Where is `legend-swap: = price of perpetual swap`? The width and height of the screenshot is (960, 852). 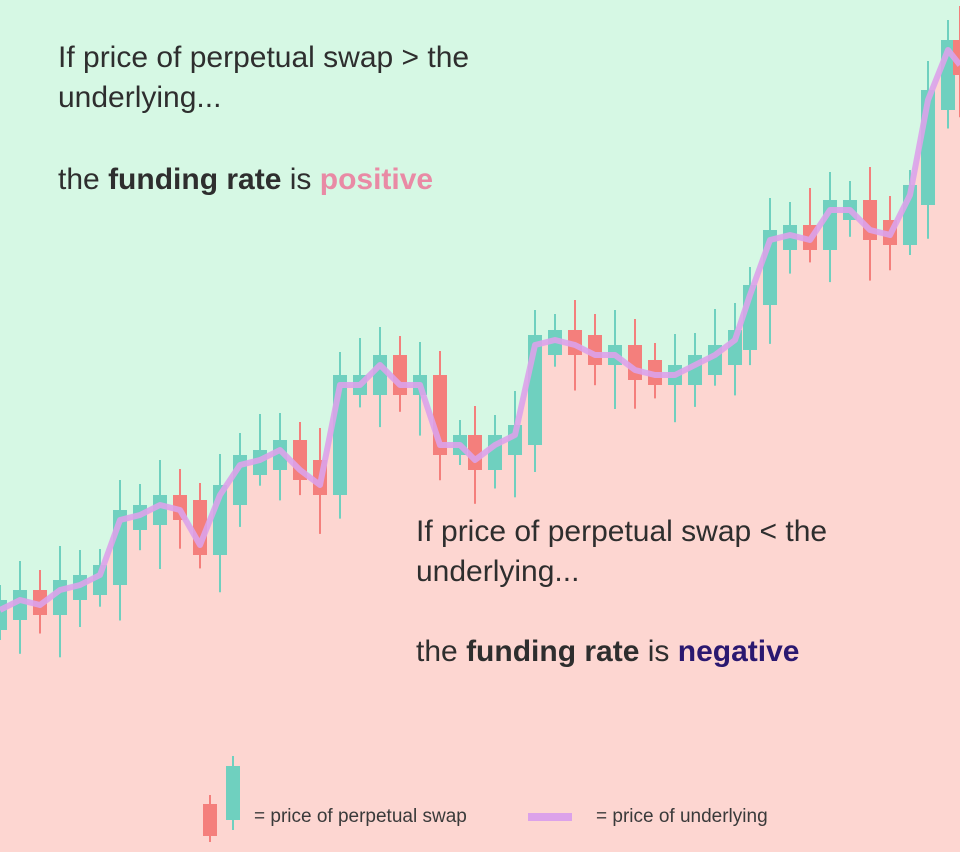 legend-swap: = price of perpetual swap is located at coordinates (360, 816).